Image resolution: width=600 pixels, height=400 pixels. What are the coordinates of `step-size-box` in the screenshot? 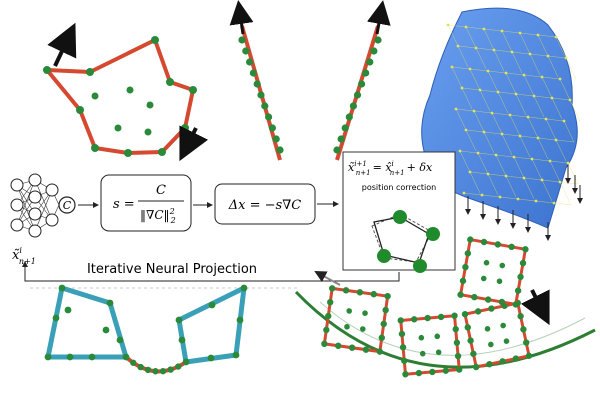 It's located at (146, 203).